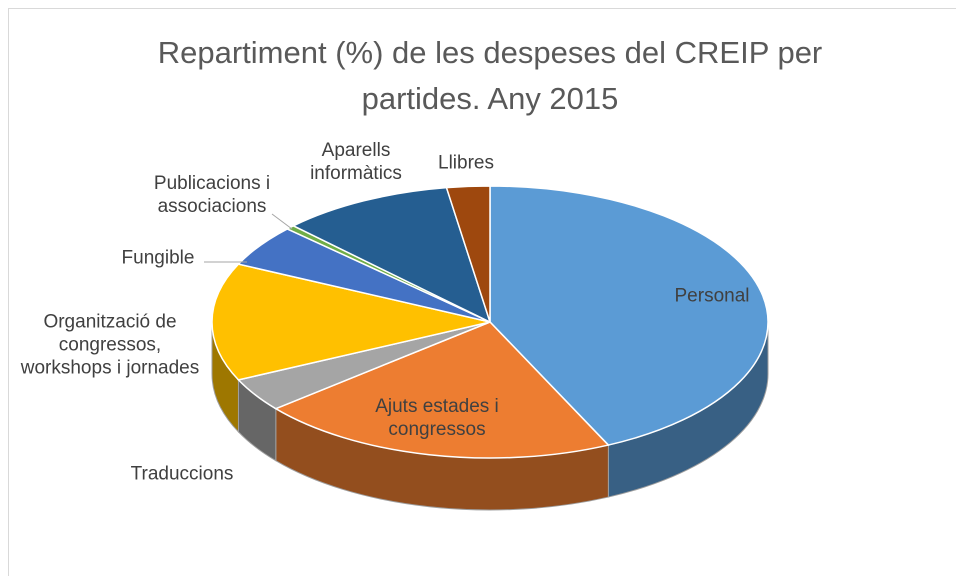 This screenshot has width=958, height=578. Describe the element at coordinates (158, 258) in the screenshot. I see `slice-label: Fungible` at that location.